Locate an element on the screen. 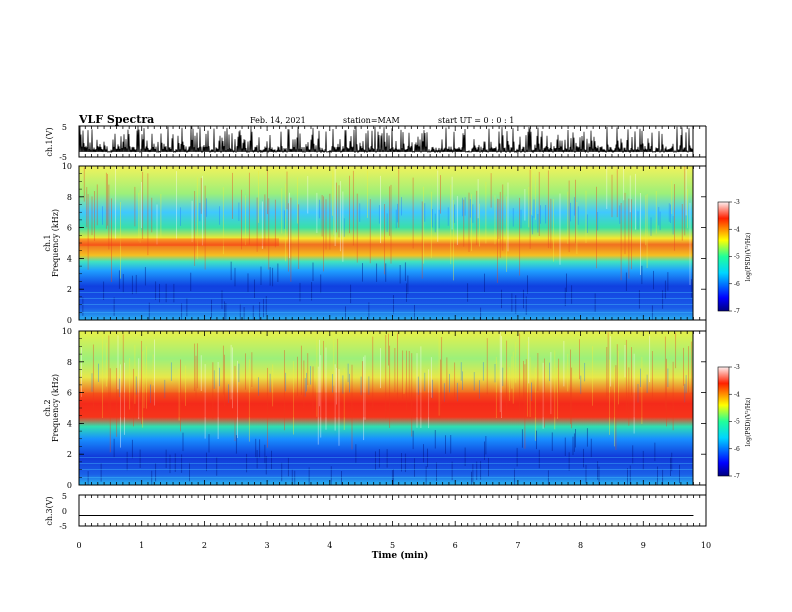 The height and width of the screenshot is (612, 792). ch1-colorbar-gradient is located at coordinates (723, 256).